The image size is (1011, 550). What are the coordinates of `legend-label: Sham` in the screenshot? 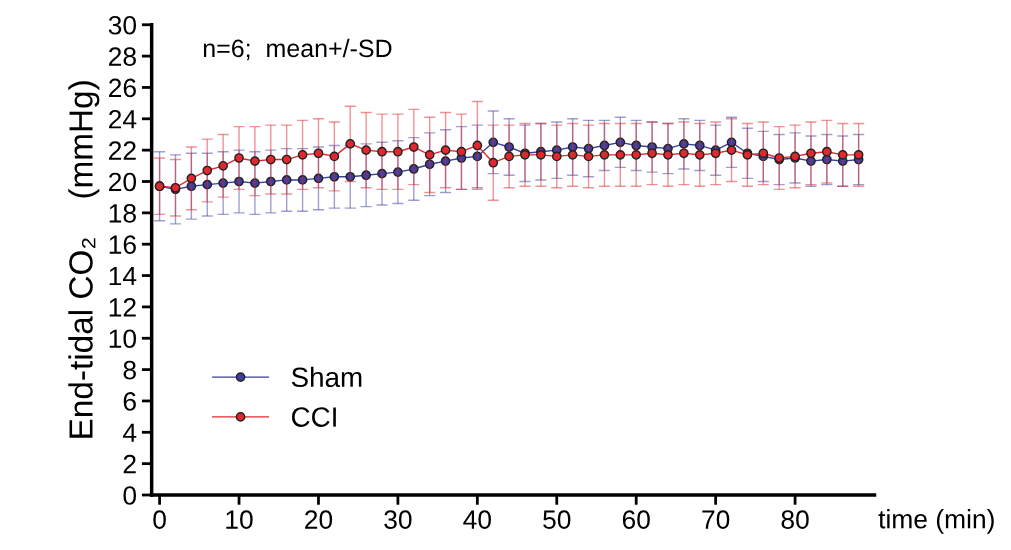 It's located at (326, 377).